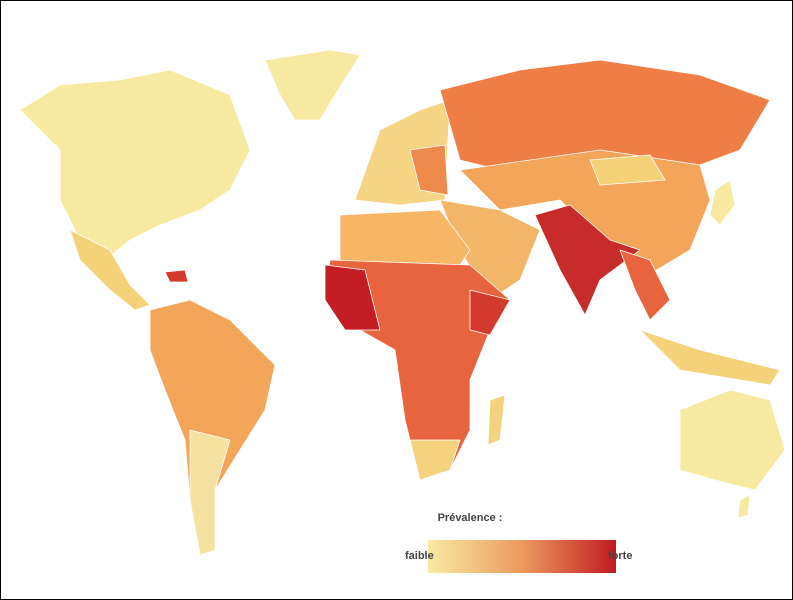 The height and width of the screenshot is (600, 793). What do you see at coordinates (587, 260) in the screenshot?
I see `india` at bounding box center [587, 260].